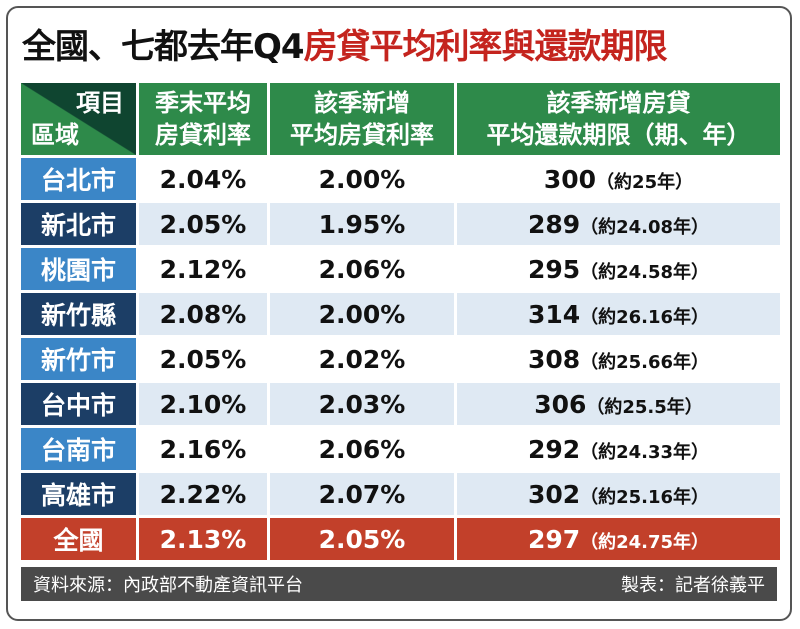 The width and height of the screenshot is (800, 629). What do you see at coordinates (554, 224) in the screenshot?
I see `periods-value: 289` at bounding box center [554, 224].